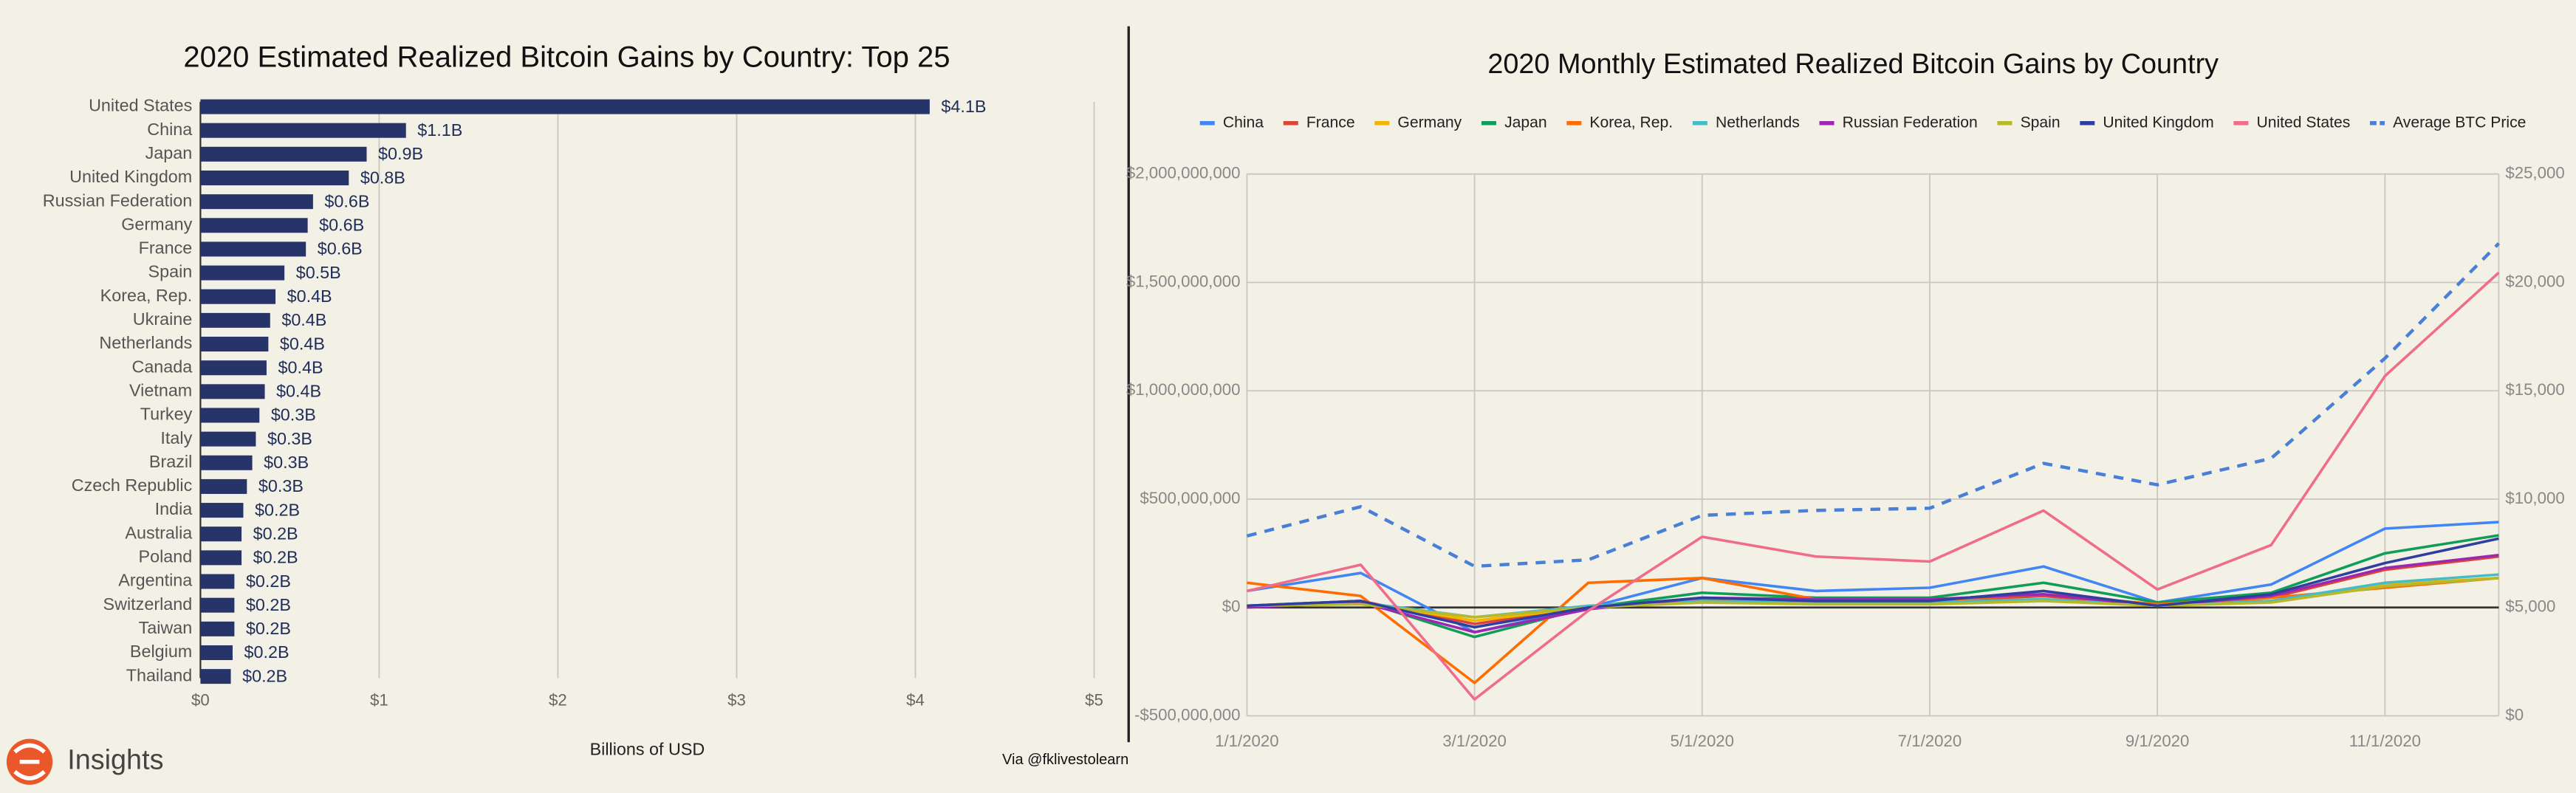  What do you see at coordinates (2459, 122) in the screenshot?
I see `legend-label: Average BTC Price` at bounding box center [2459, 122].